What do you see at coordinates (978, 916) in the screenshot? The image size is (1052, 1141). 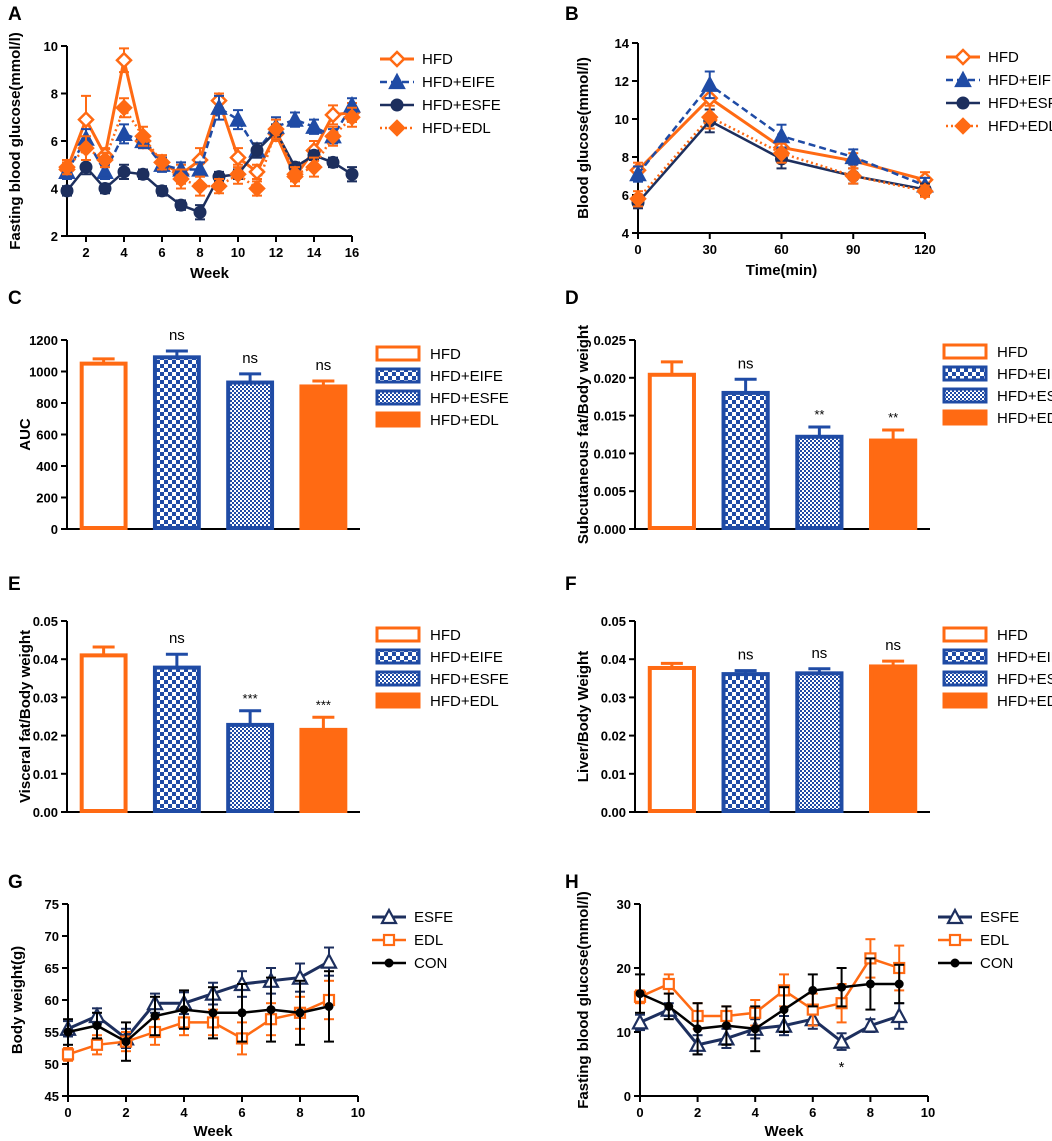 I see `legend-item: ESFE` at bounding box center [978, 916].